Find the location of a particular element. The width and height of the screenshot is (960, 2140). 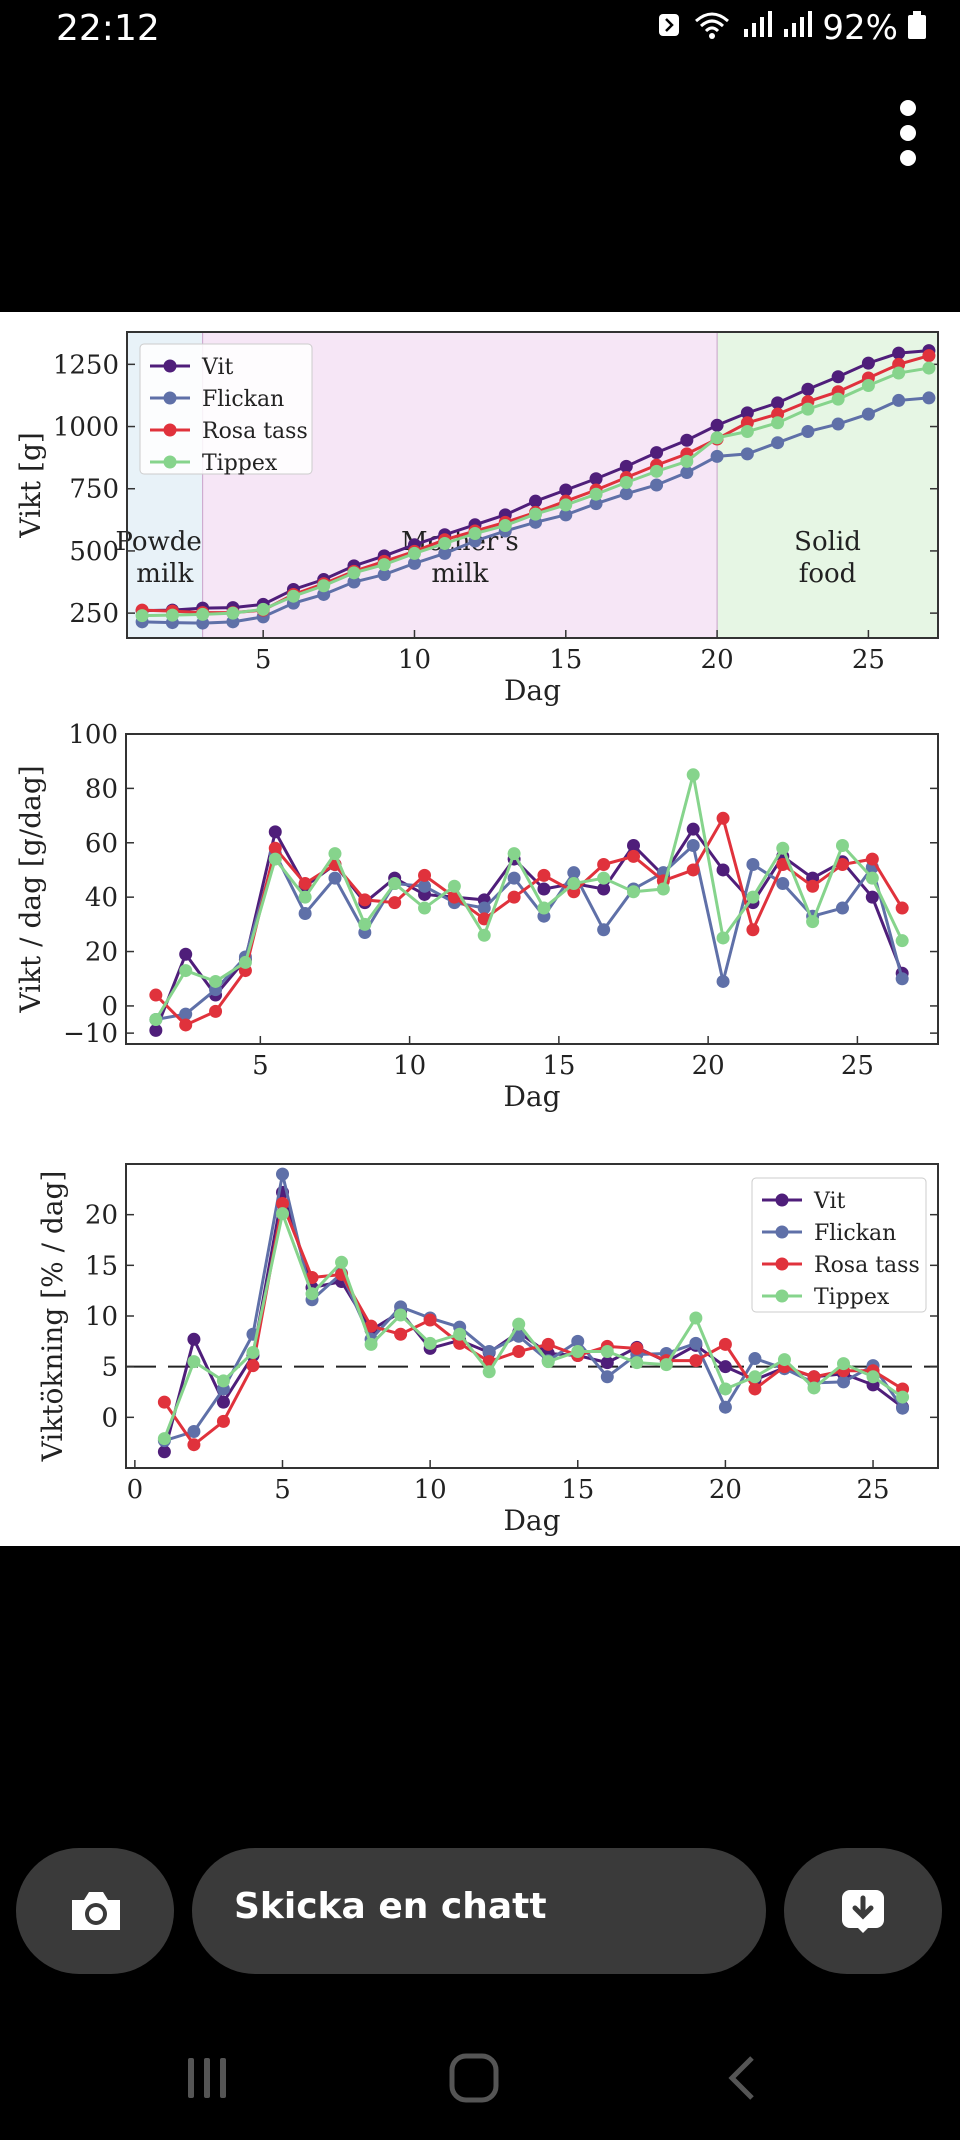

y-tick-label: 20 is located at coordinates (101, 953).